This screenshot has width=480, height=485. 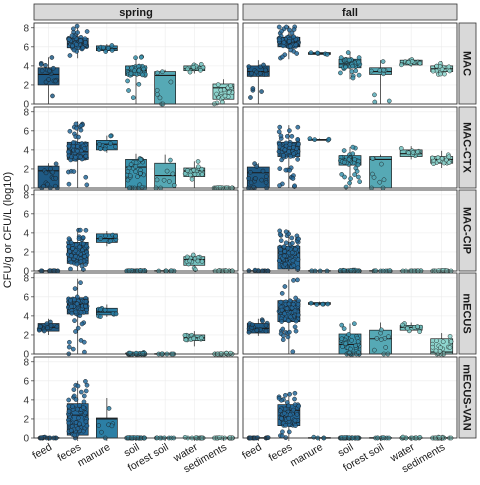 What do you see at coordinates (310, 138) in the screenshot?
I see `panel-mac-ctx-fall-point-manure` at bounding box center [310, 138].